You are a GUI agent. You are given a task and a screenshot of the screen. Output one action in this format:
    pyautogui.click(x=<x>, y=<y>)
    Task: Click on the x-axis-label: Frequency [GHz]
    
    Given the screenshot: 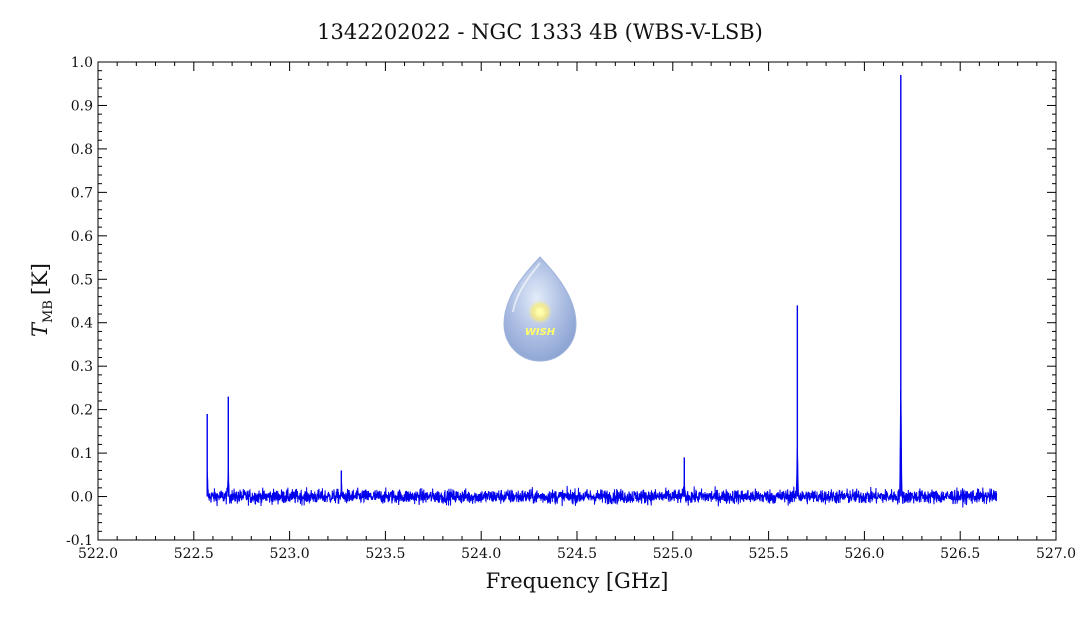 What is the action you would take?
    pyautogui.click(x=577, y=581)
    